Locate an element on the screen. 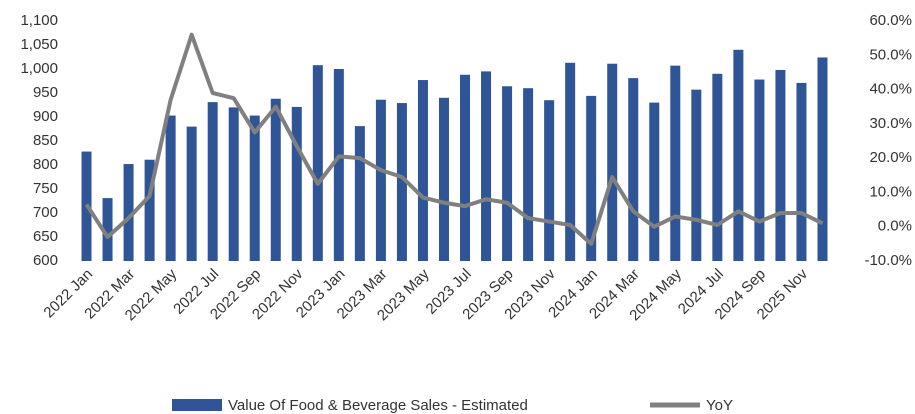 The width and height of the screenshot is (915, 414). y-tick-label: 600 is located at coordinates (45, 260).